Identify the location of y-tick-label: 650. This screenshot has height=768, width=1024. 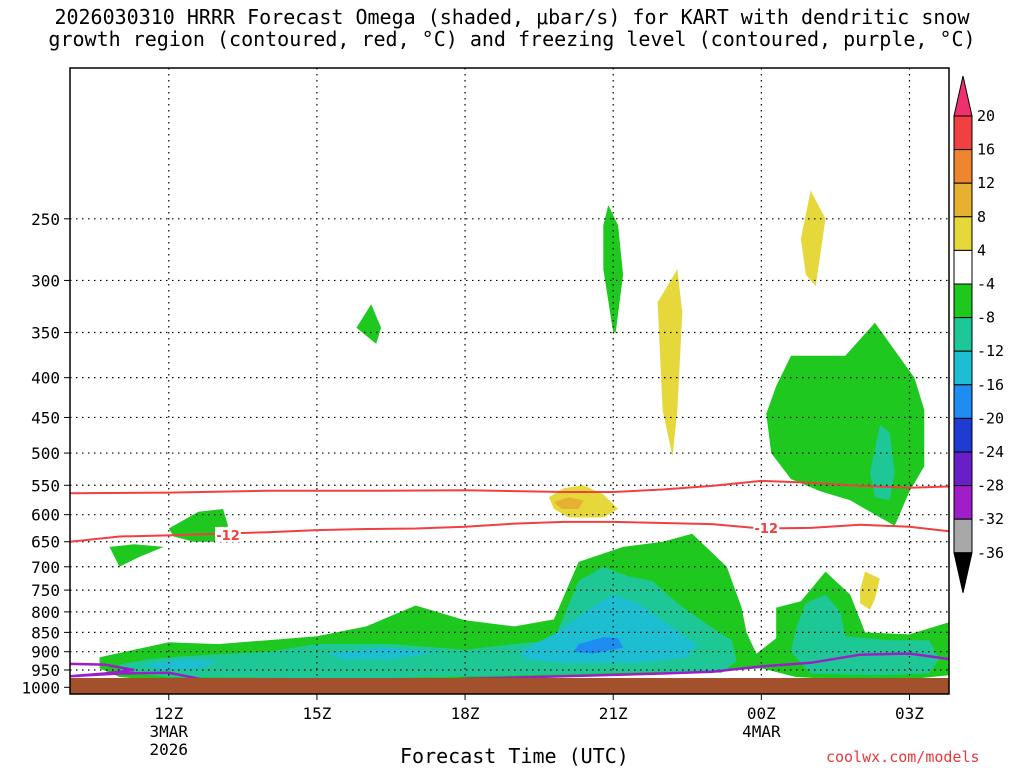
(45, 542).